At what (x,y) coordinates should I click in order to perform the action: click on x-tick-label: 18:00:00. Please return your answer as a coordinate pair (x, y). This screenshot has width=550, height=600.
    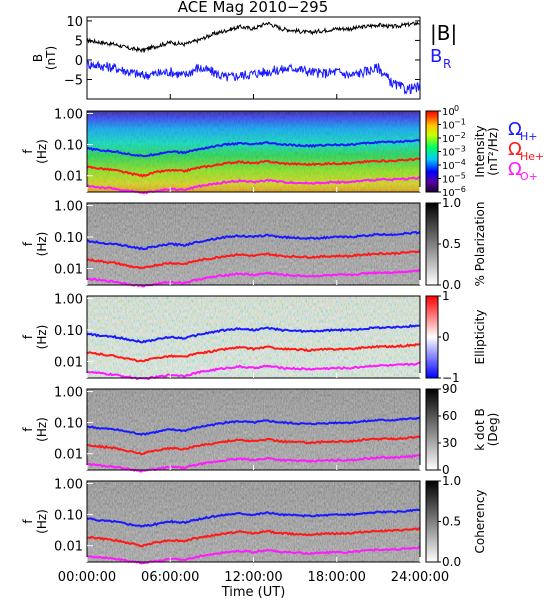
    Looking at the image, I should click on (337, 577).